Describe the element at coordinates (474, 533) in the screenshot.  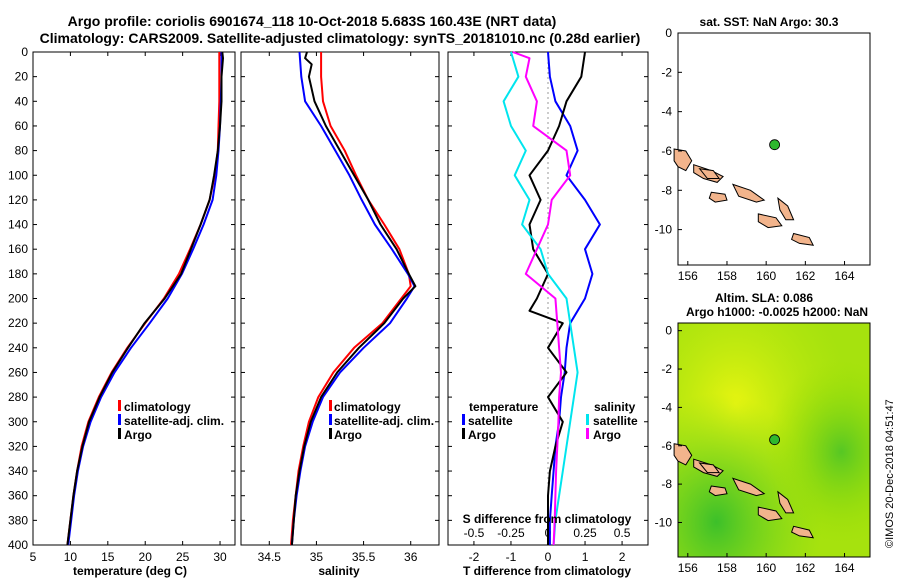
I see `s-tick-label: -0.5` at that location.